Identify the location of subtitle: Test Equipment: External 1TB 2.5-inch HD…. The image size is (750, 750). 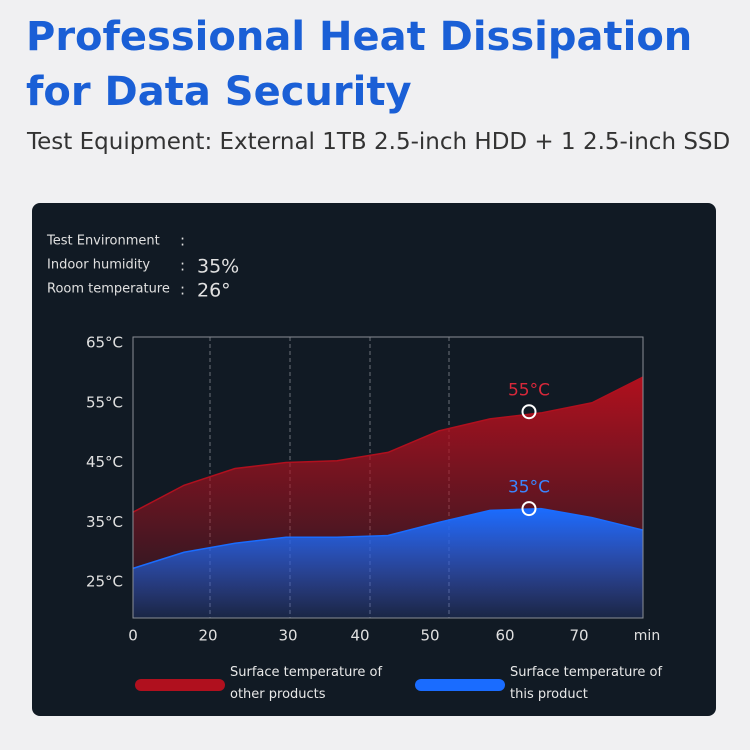
(379, 142).